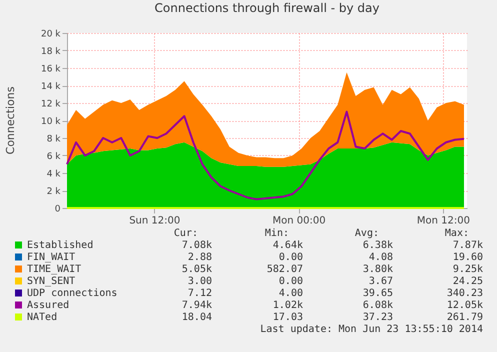 Image resolution: width=497 pixels, height=352 pixels. What do you see at coordinates (200, 293) in the screenshot?
I see `text: 7.12` at bounding box center [200, 293].